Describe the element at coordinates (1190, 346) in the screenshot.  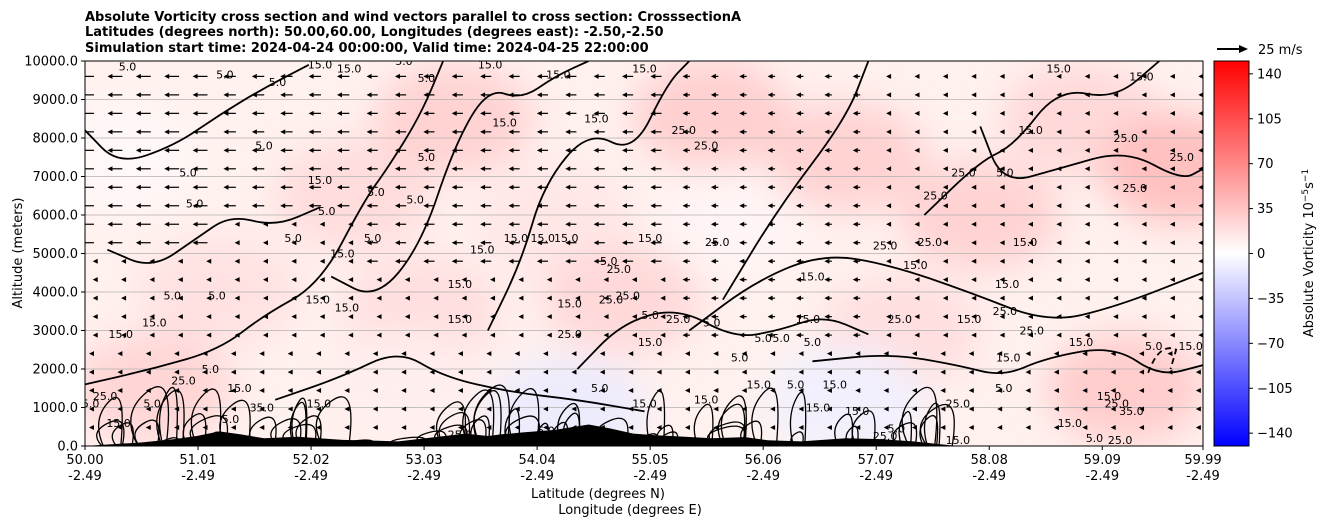
I see `contour-label-75: 15.0` at that location.